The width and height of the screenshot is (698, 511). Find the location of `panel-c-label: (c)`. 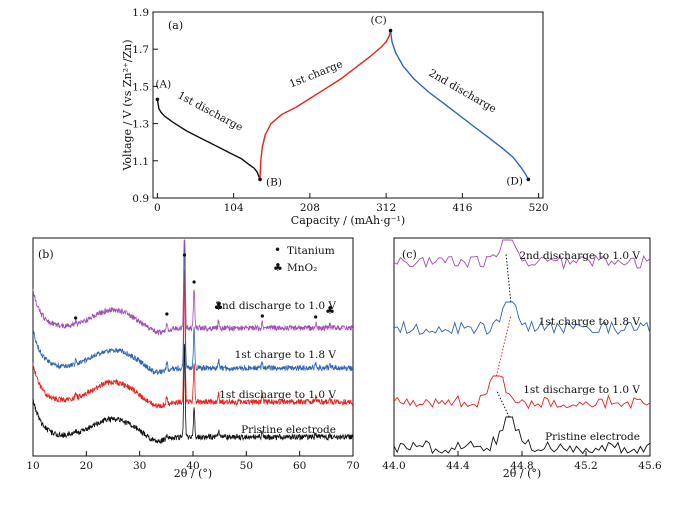

panel-c-label: (c) is located at coordinates (409, 254).